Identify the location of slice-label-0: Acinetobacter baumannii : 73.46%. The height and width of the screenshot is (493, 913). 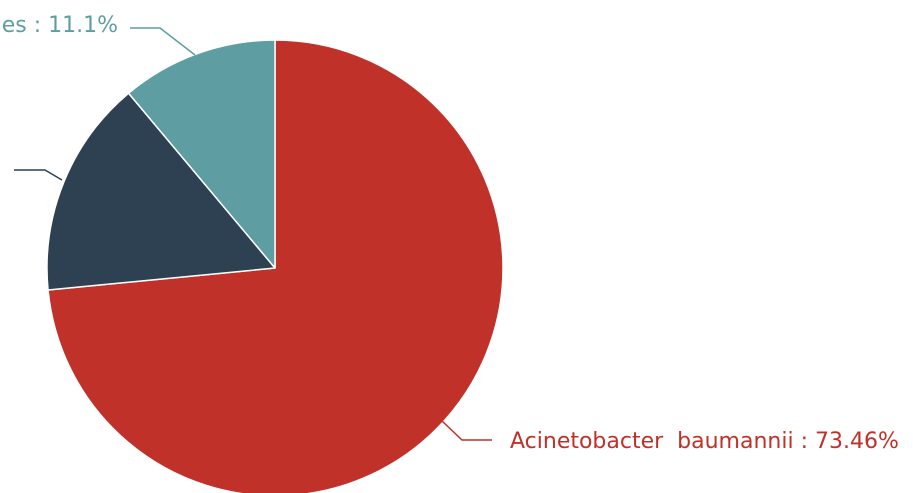
(704, 441).